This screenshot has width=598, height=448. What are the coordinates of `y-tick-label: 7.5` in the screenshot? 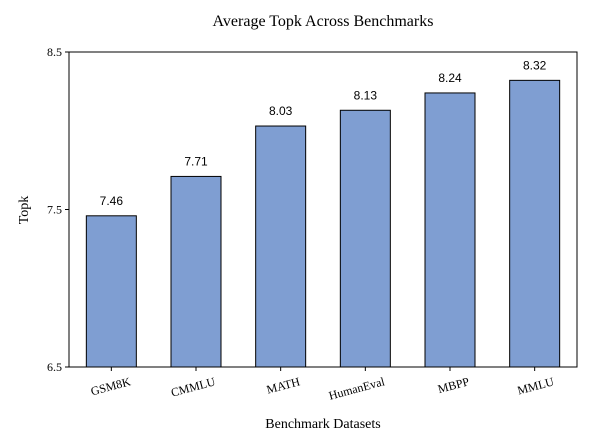 It's located at (54, 210).